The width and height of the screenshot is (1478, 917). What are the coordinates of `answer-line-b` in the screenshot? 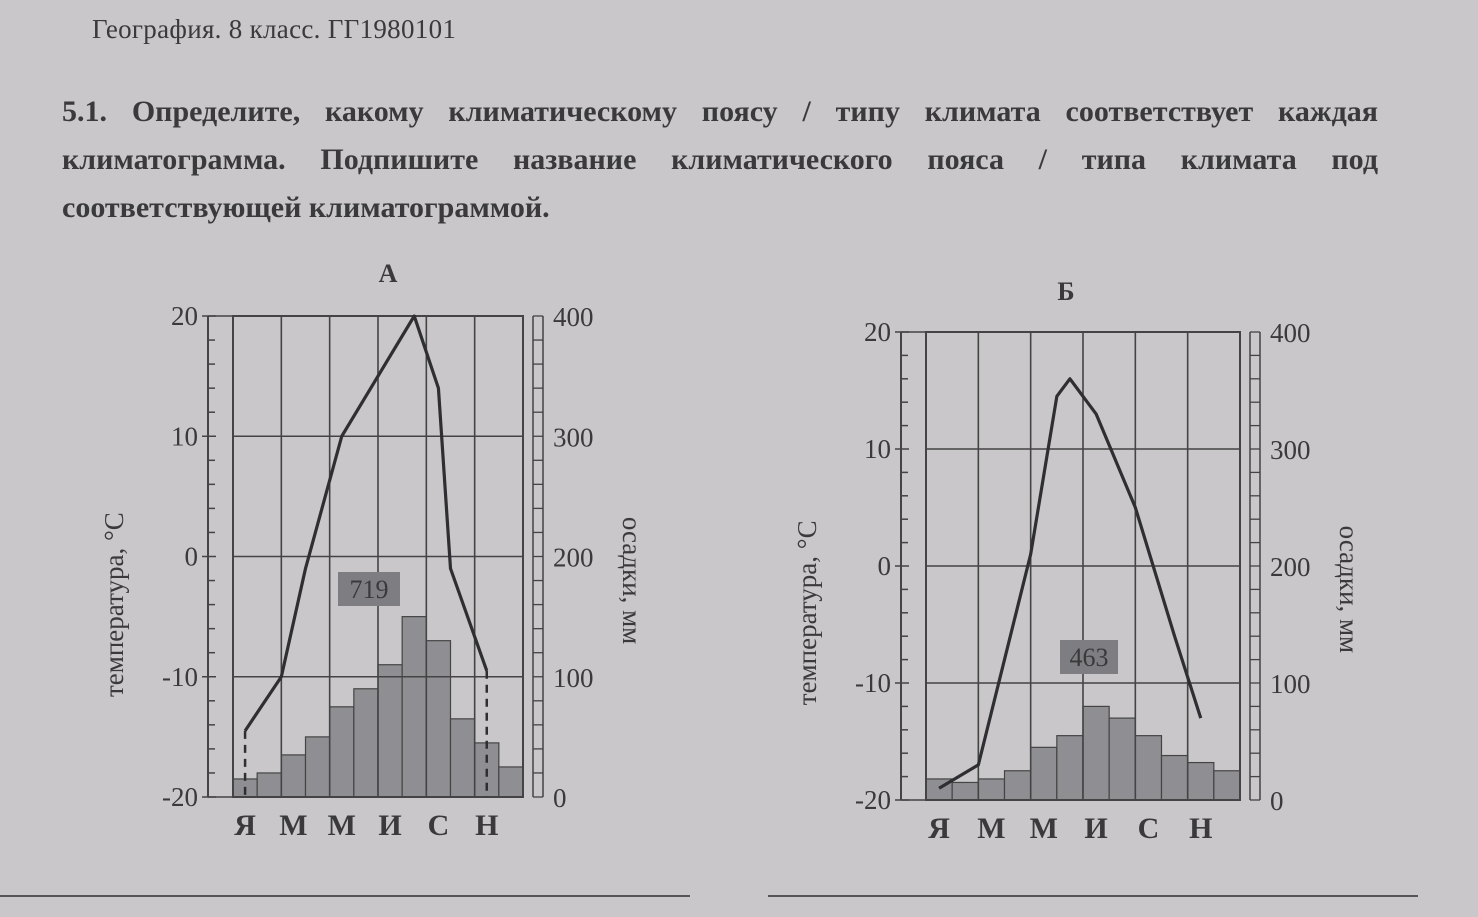 It's located at (1093, 896).